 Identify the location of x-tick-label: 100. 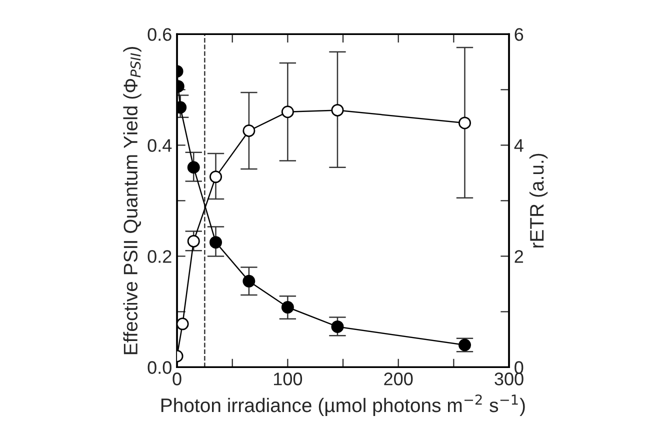
(288, 379).